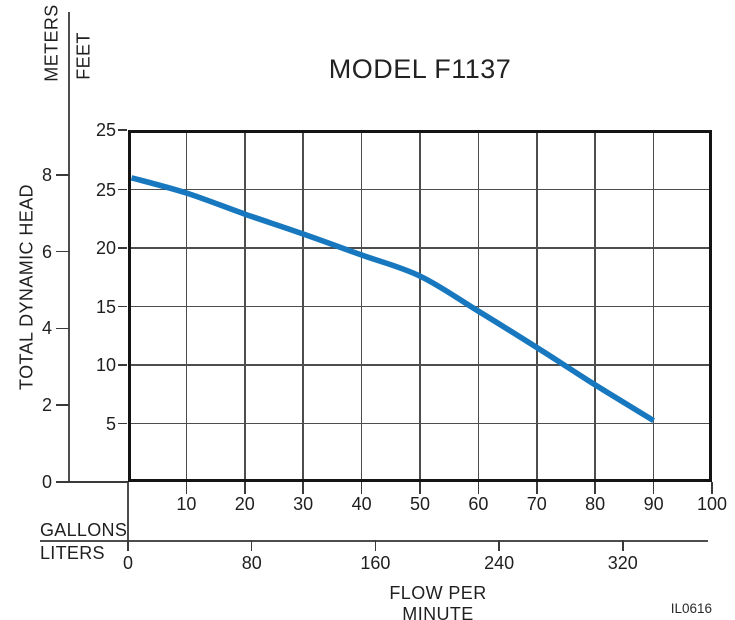 This screenshot has width=735, height=620. What do you see at coordinates (375, 563) in the screenshot?
I see `liters-tick-label: 160` at bounding box center [375, 563].